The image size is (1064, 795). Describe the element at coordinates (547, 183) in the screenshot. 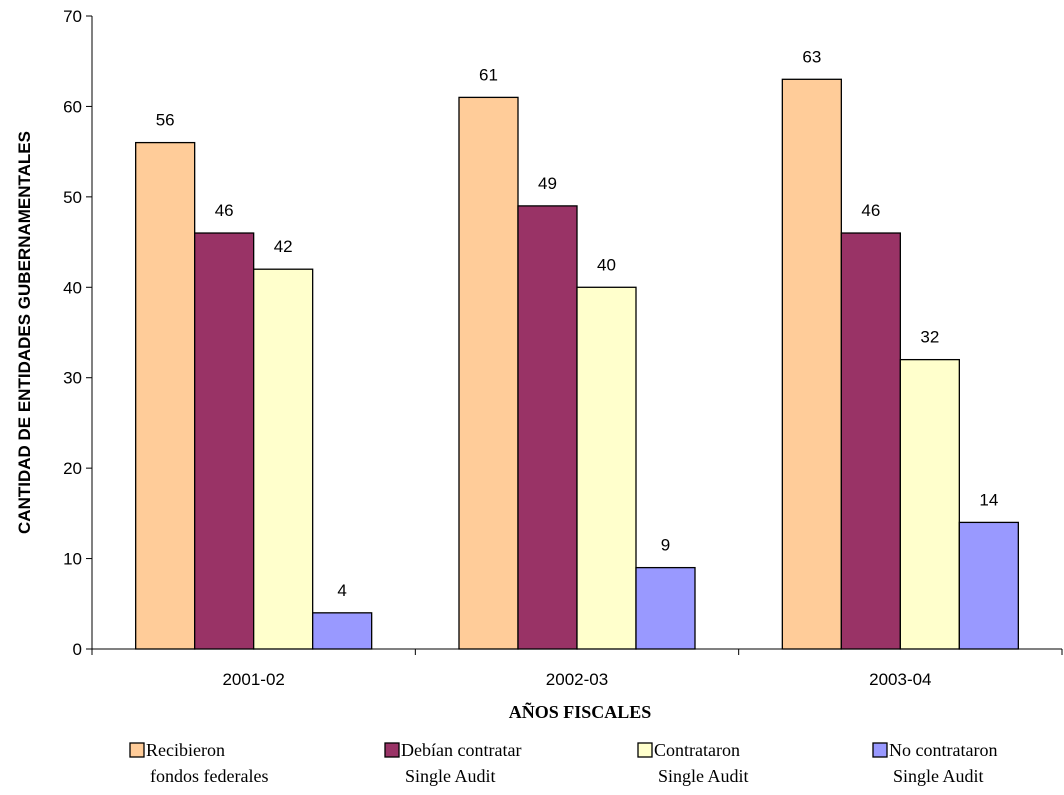

I see `data-label: 49` at that location.